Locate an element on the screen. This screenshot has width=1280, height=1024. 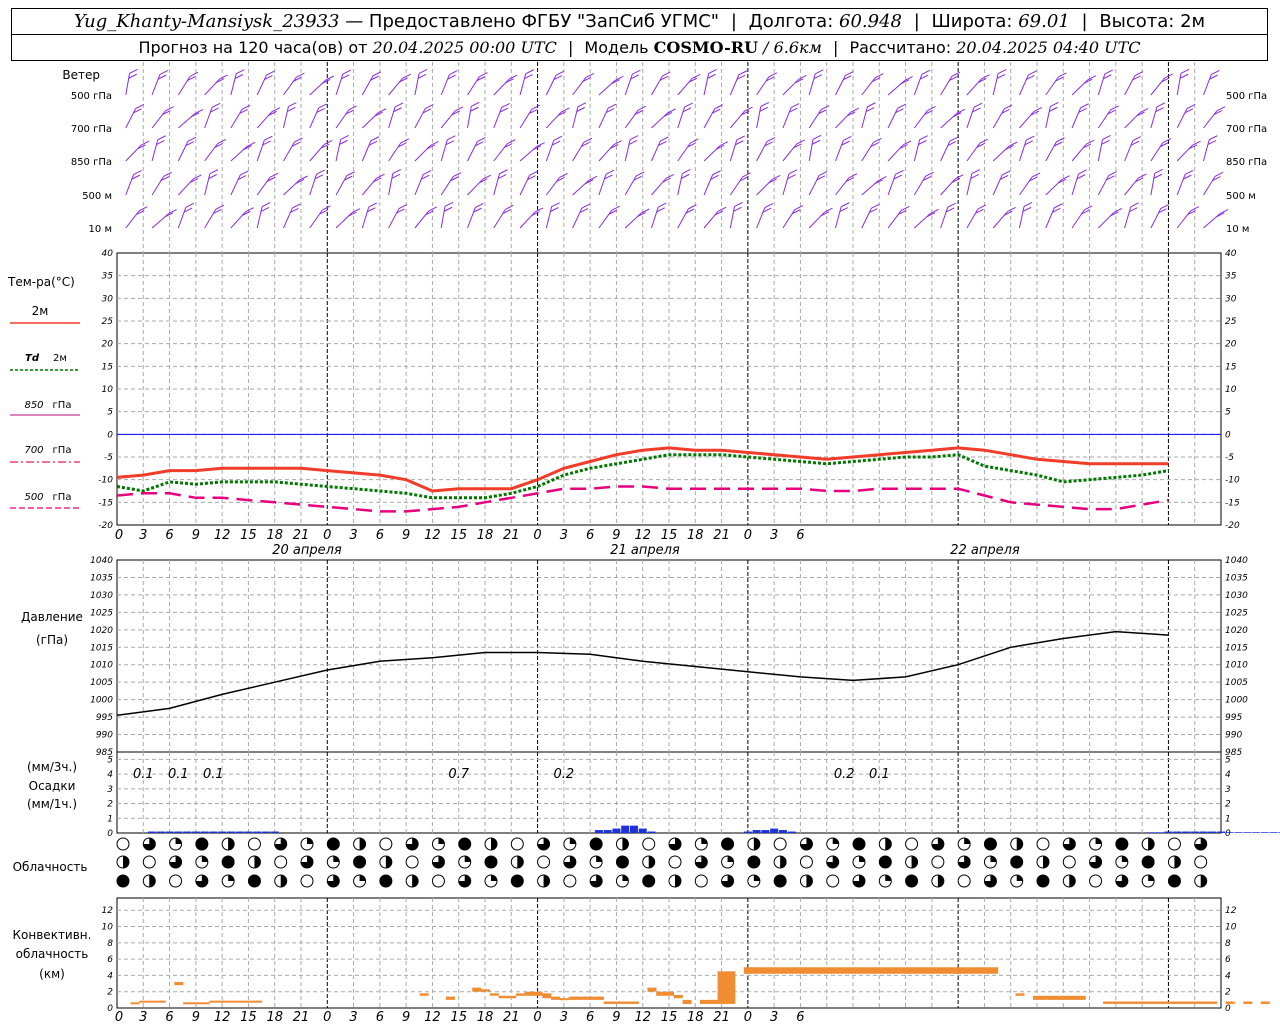
hour-label: 3 is located at coordinates (564, 535).